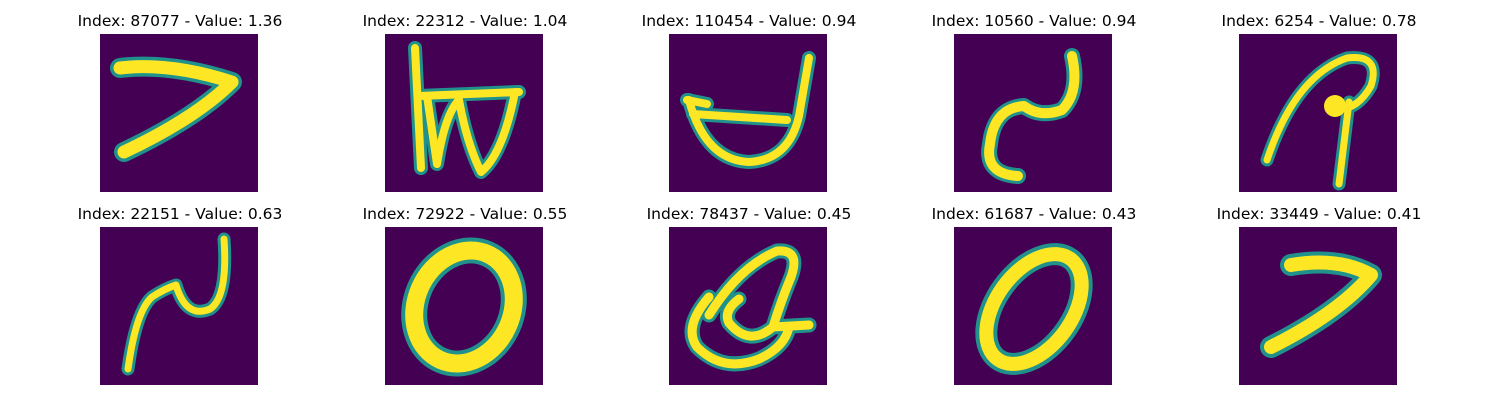  Describe the element at coordinates (176, 304) in the screenshot. I see `glyph-squiggle-n-small` at that location.